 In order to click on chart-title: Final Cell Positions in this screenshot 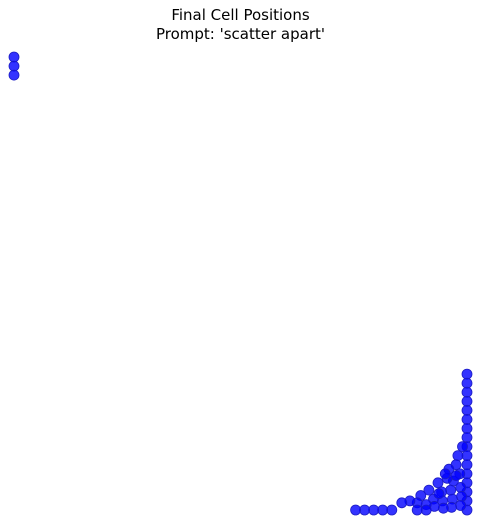, I will do `click(240, 15)`.